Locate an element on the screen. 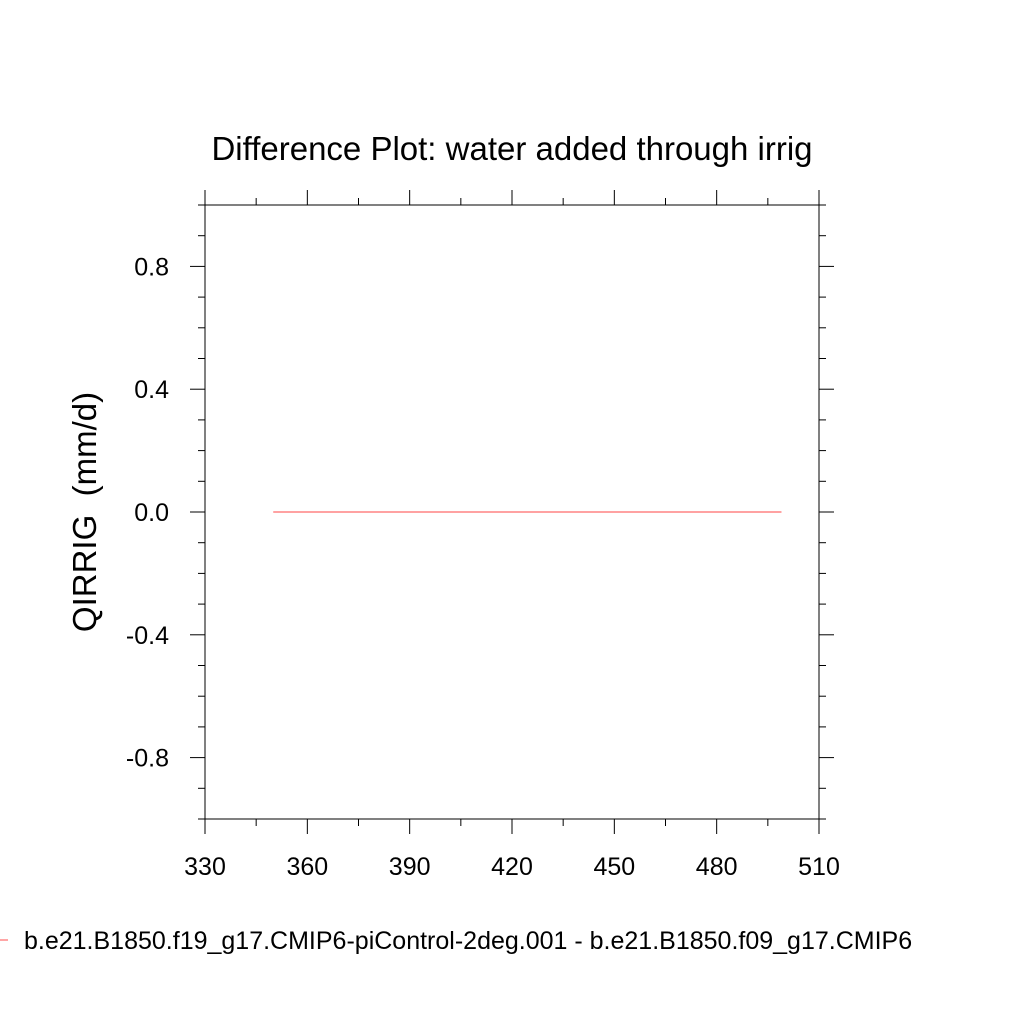 This screenshot has height=1024, width=1024. x-tick-label: 390 is located at coordinates (410, 867).